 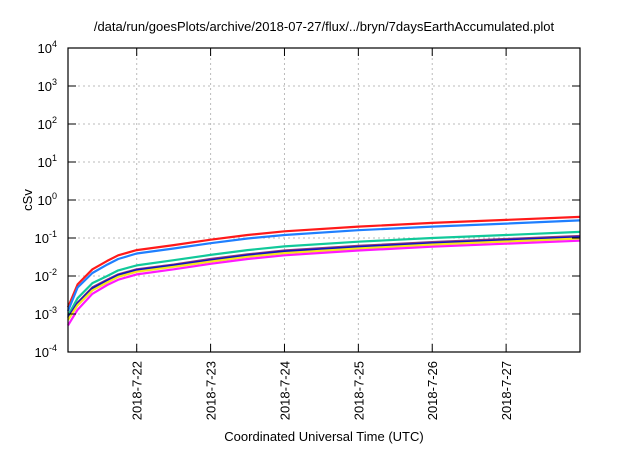 What do you see at coordinates (46, 313) in the screenshot?
I see `y-tick-label: 10⁻³` at bounding box center [46, 313].